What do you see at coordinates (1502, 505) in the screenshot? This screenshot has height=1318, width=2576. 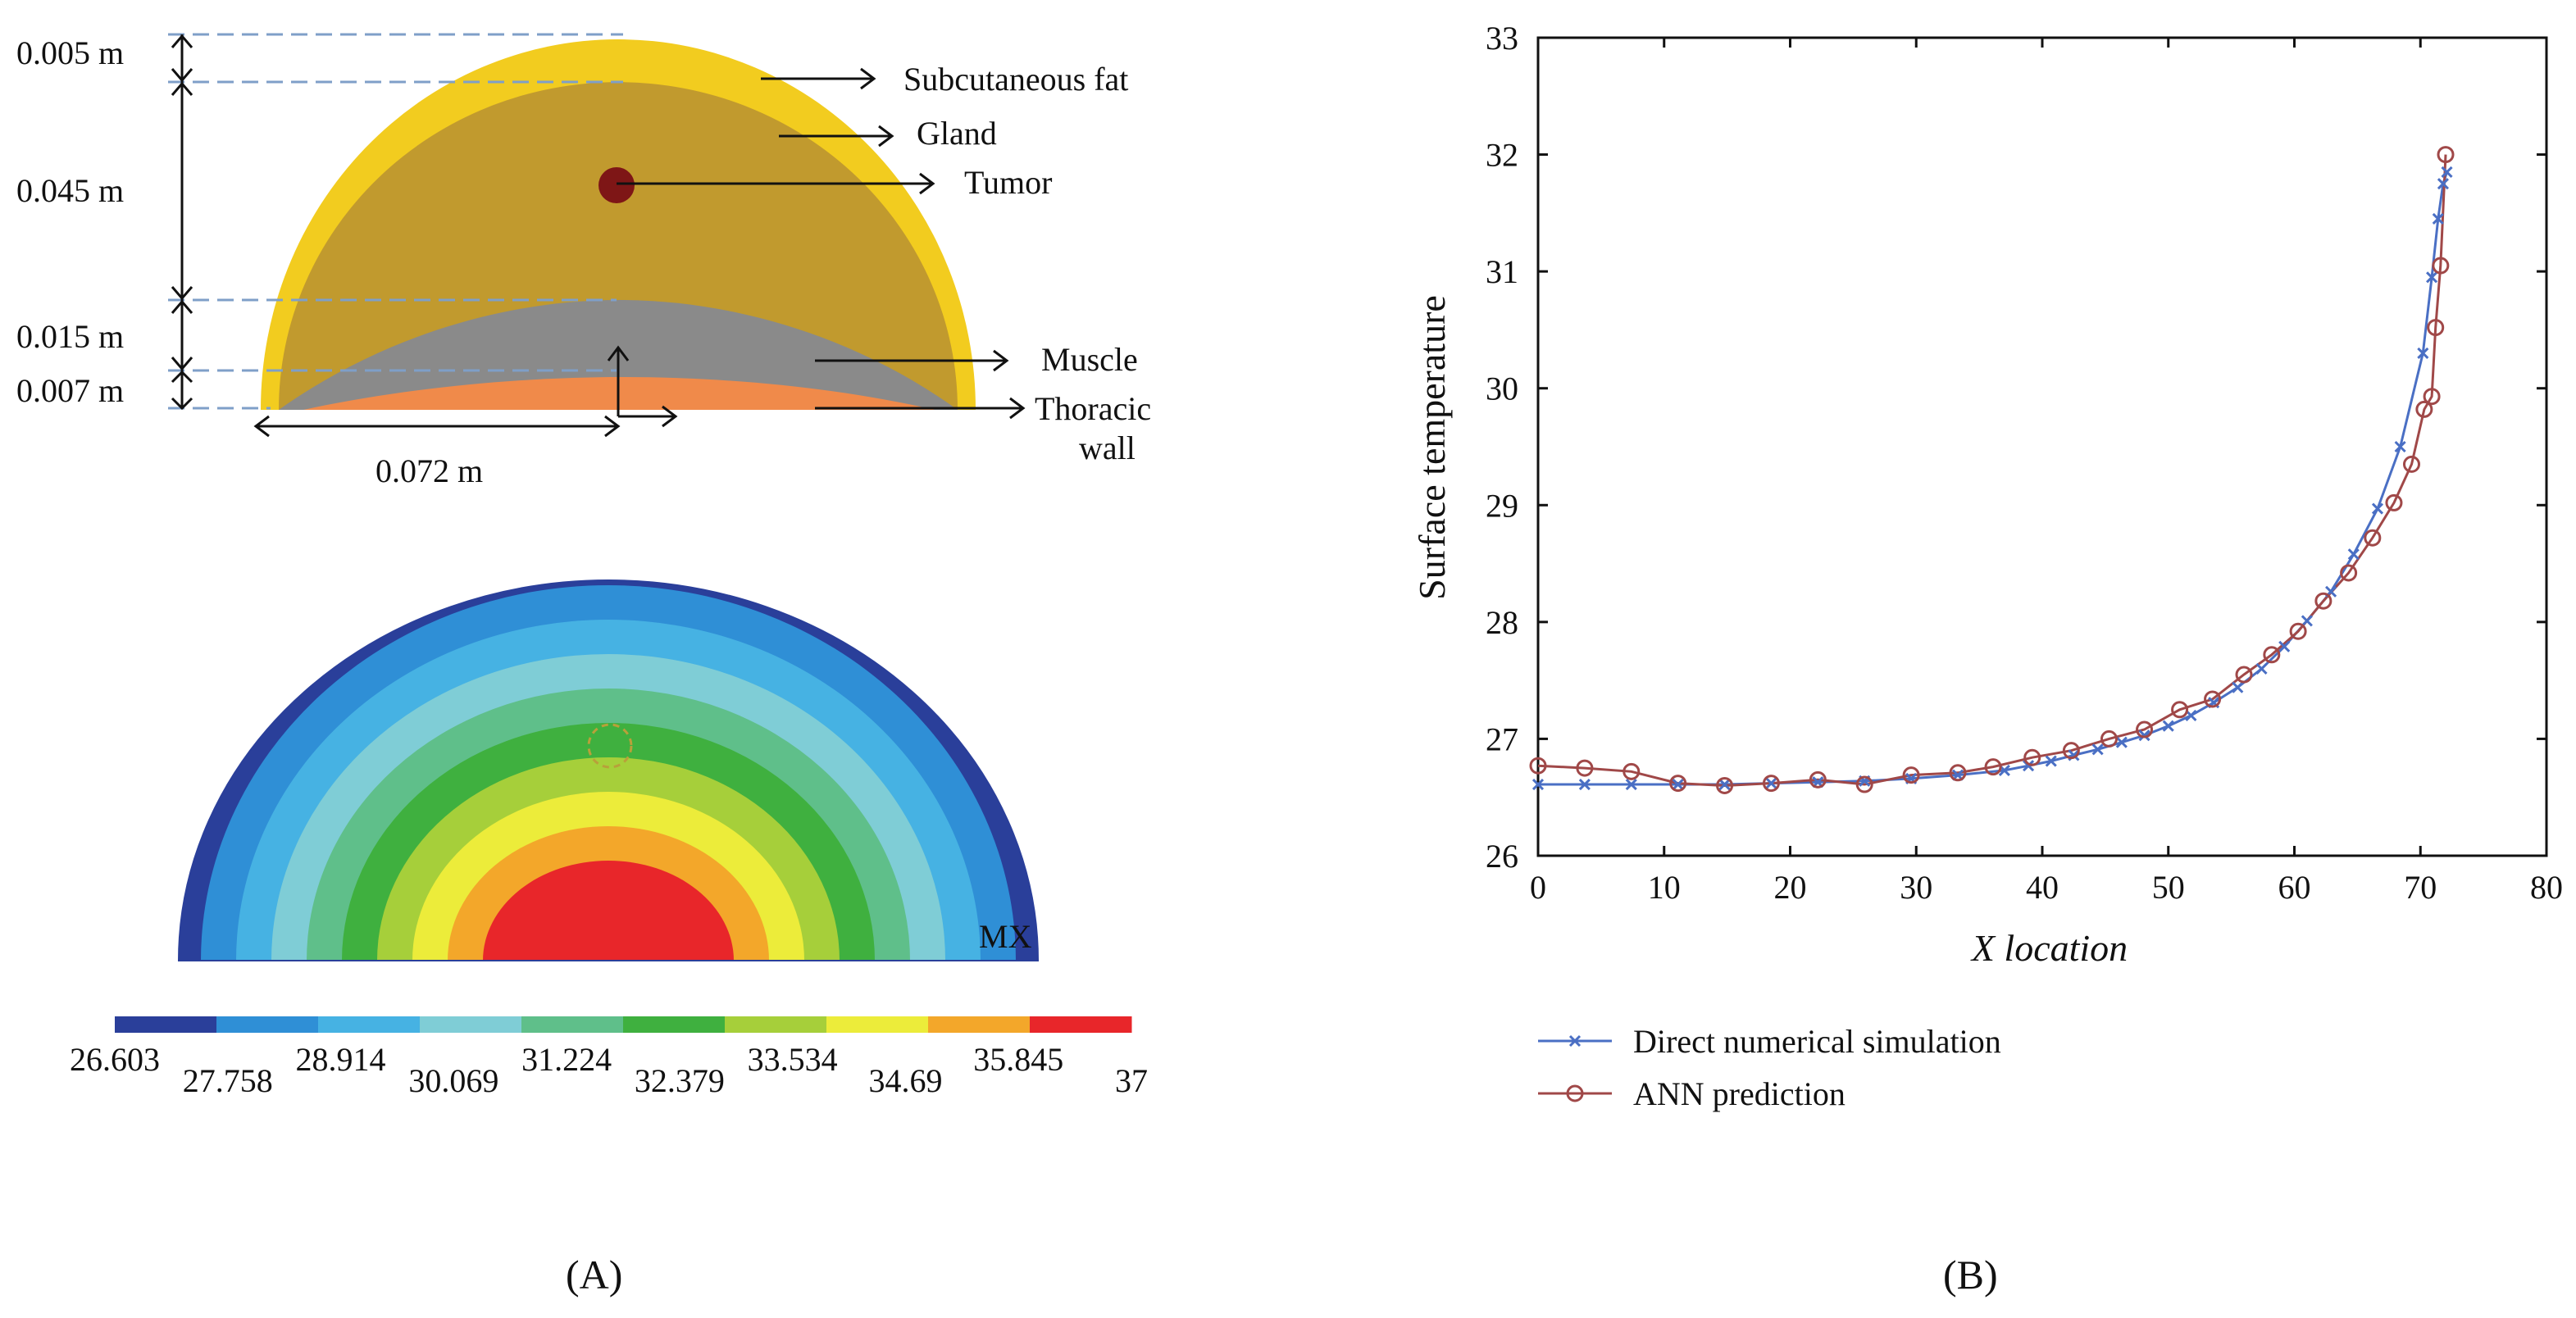 I see `y-tick-label: 29` at bounding box center [1502, 505].